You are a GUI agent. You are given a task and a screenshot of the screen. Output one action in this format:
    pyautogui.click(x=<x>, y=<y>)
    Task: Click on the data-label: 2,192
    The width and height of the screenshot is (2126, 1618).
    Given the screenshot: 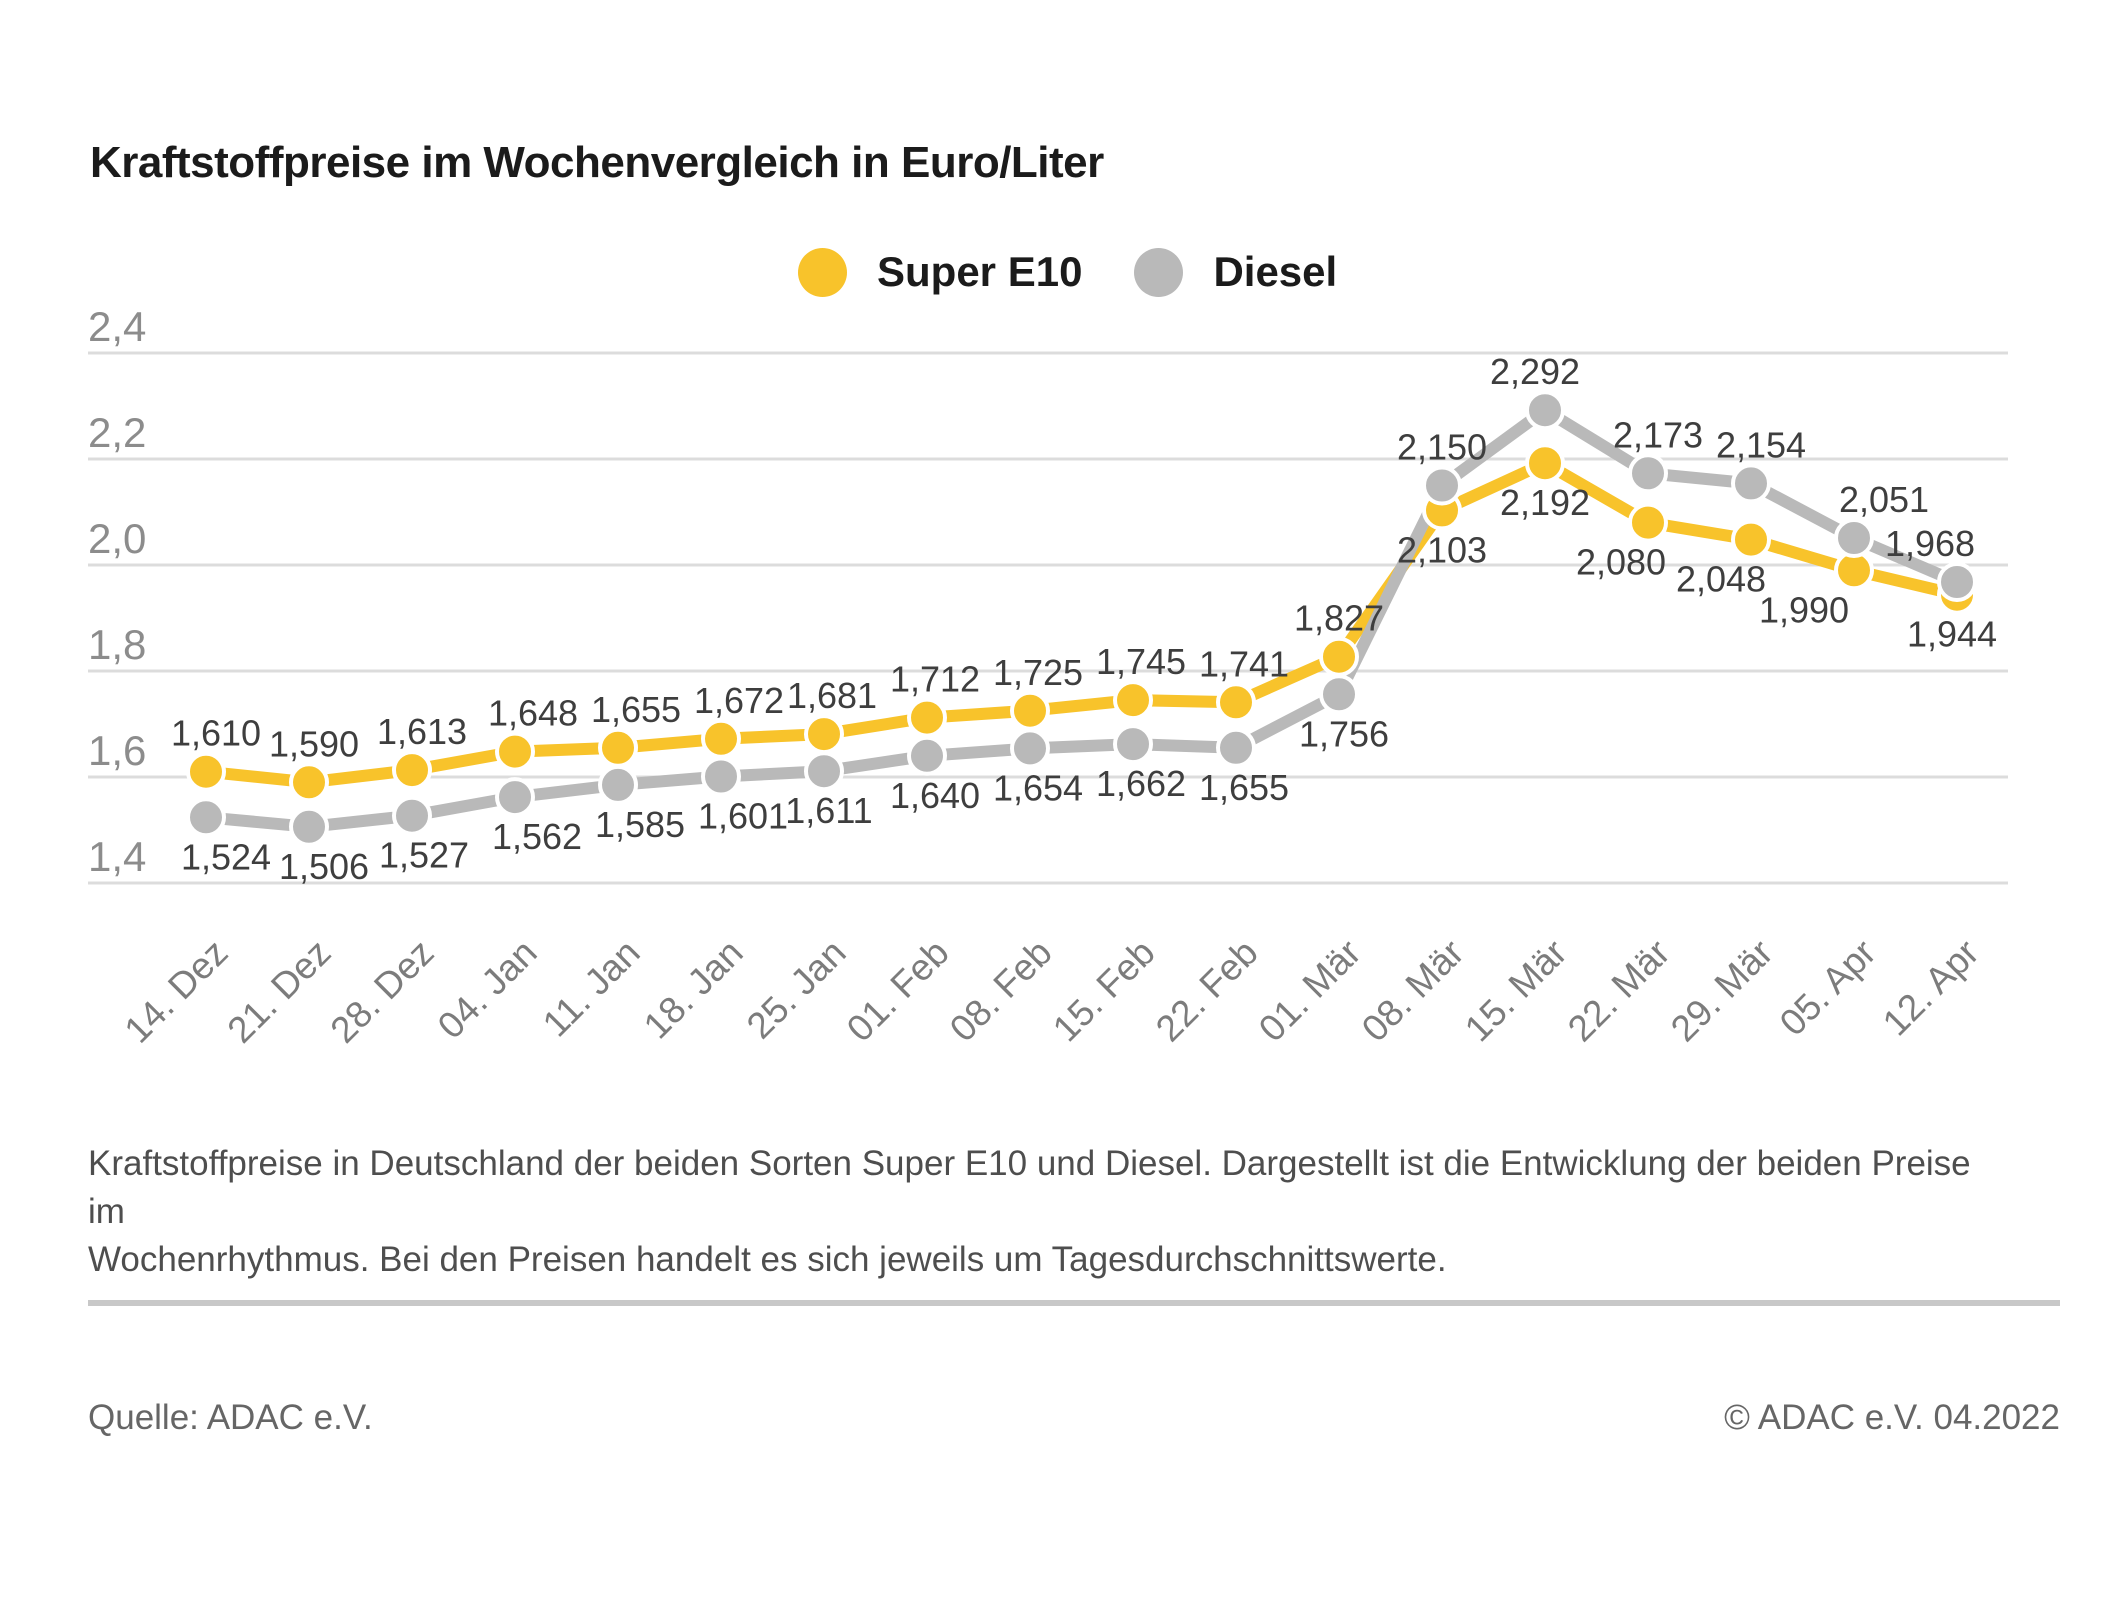 What is the action you would take?
    pyautogui.click(x=1545, y=502)
    